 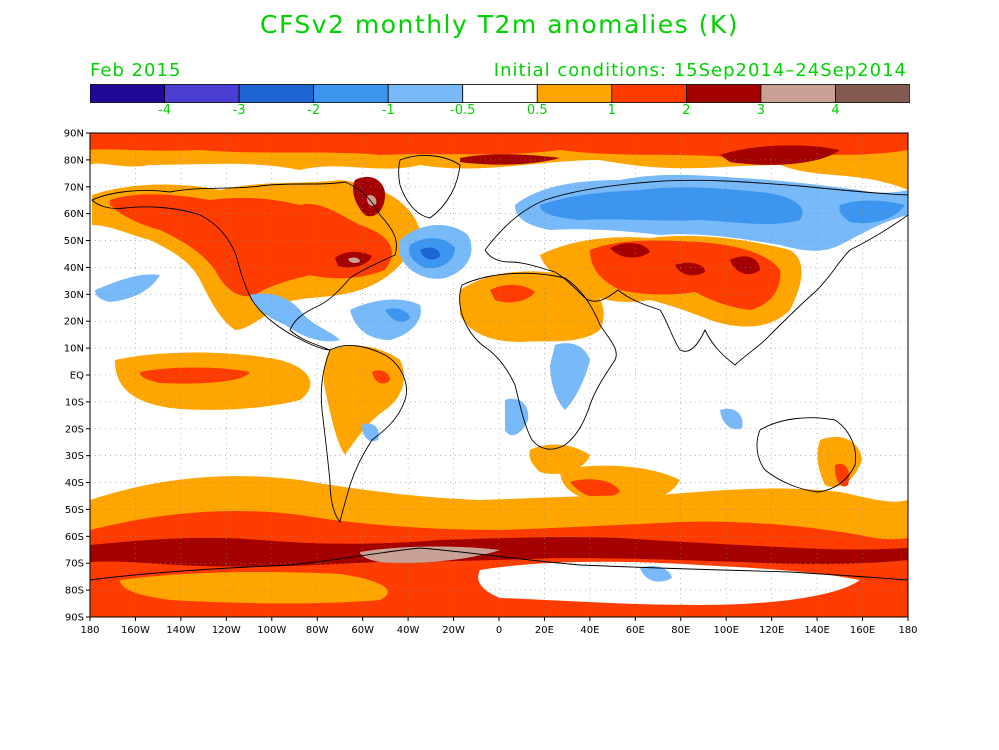 I want to click on coastline-south-america, so click(x=363, y=433).